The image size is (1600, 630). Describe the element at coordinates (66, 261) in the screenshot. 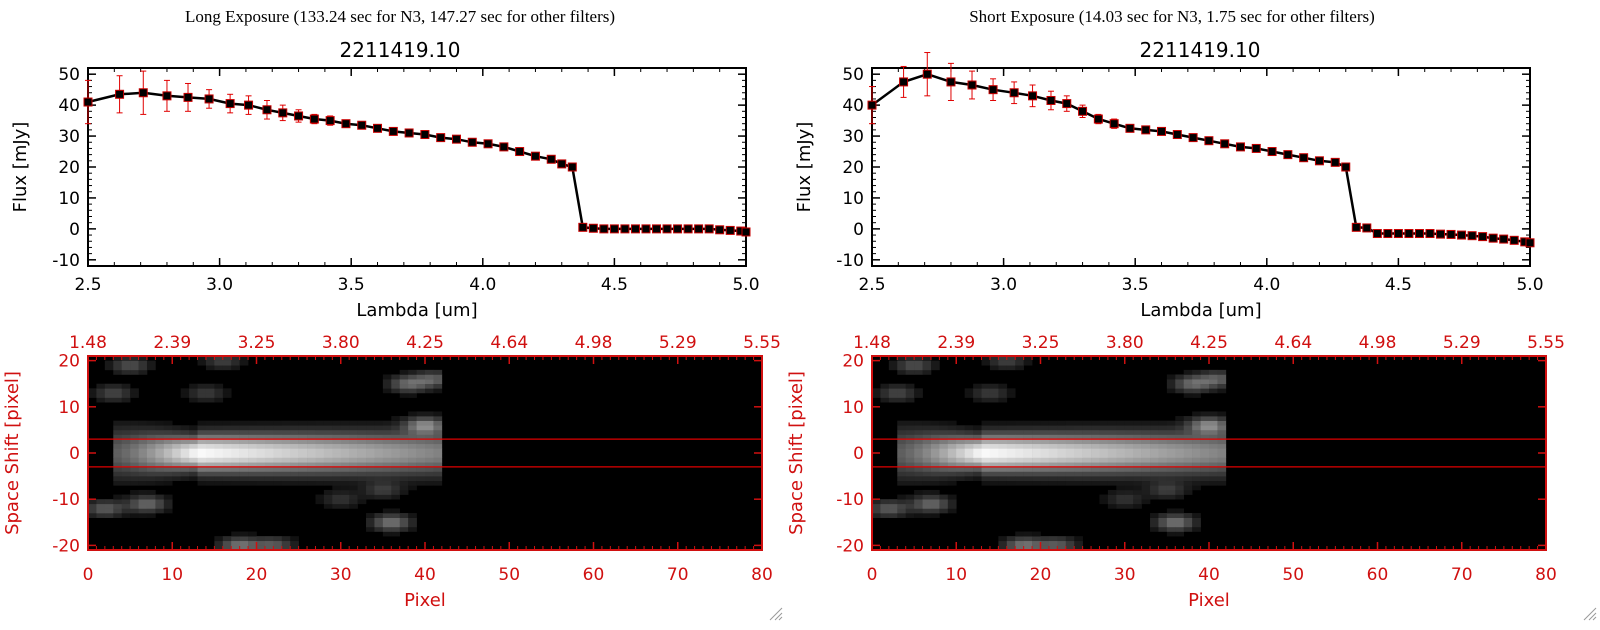

I see `y-tick-label: -10` at that location.